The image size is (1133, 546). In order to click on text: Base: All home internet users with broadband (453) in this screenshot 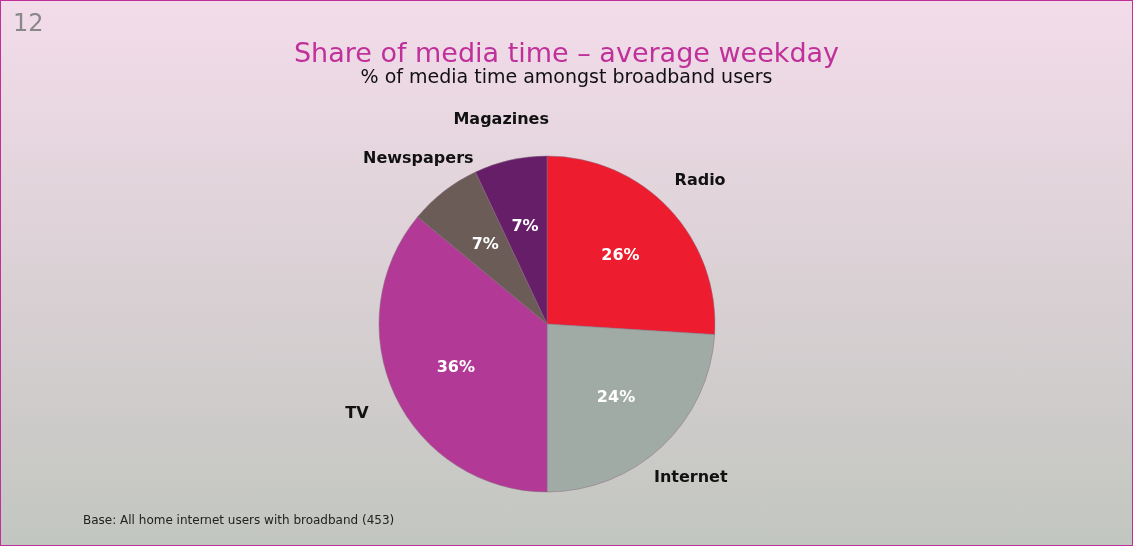, I will do `click(239, 520)`.